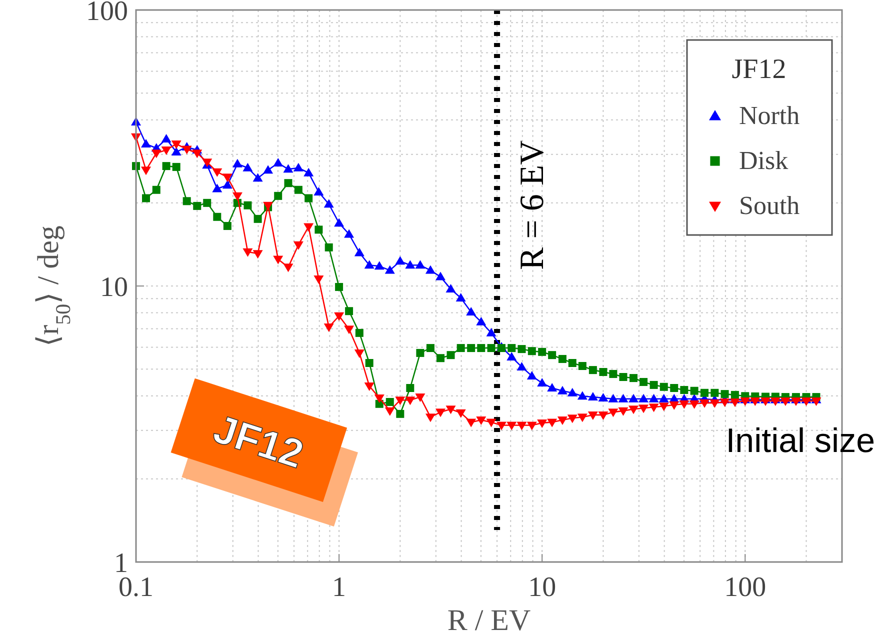 The width and height of the screenshot is (879, 638). What do you see at coordinates (800, 441) in the screenshot?
I see `annotation: Initial size` at bounding box center [800, 441].